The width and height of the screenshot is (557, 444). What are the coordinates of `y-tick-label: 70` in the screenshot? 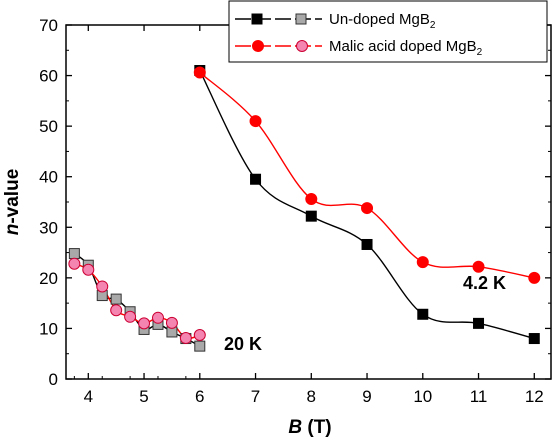 It's located at (48, 25).